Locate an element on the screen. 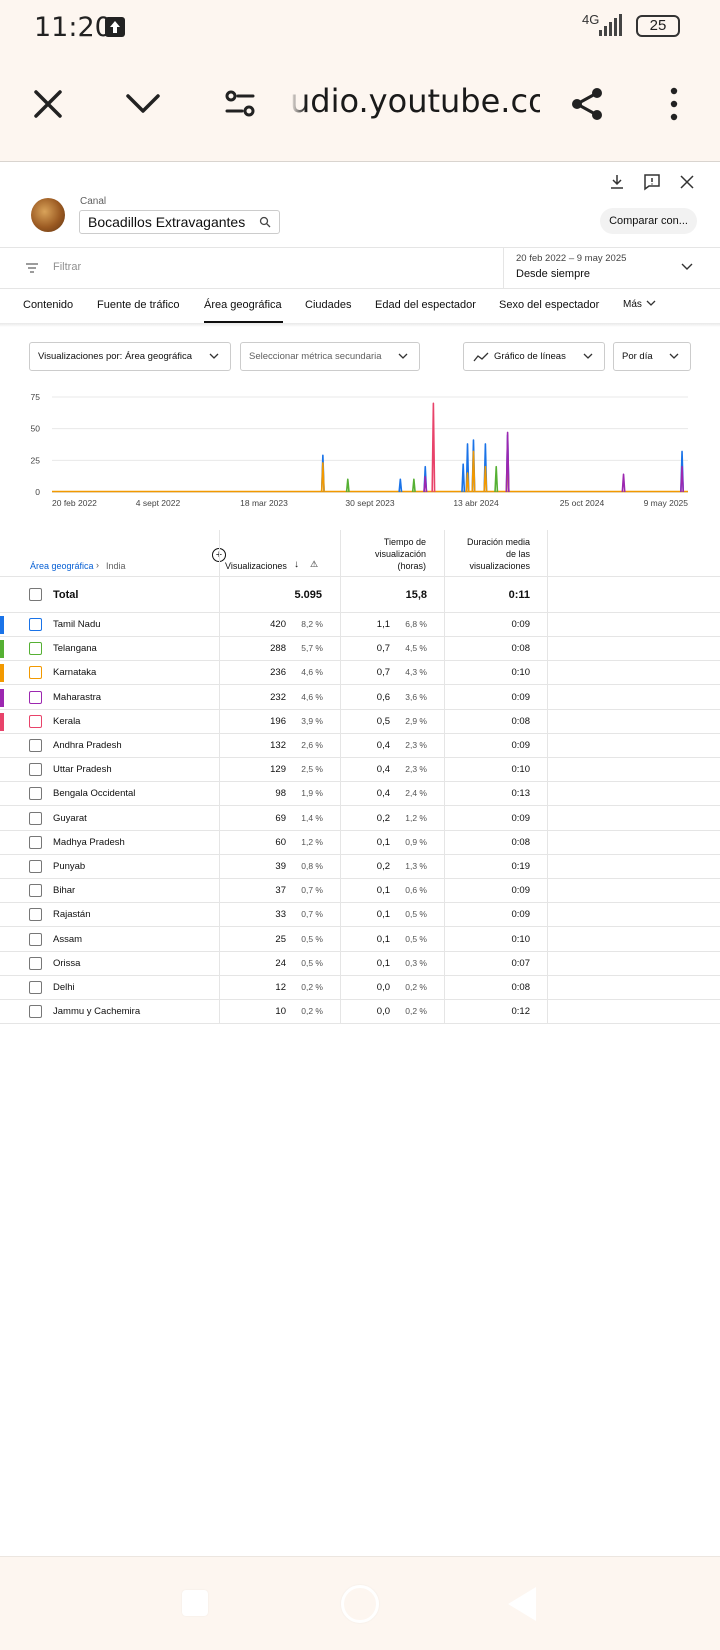 Image resolution: width=720 pixels, height=1650 pixels. table-row: Guyarat 69 1,4 % 0,2 1,2 % 0:09 is located at coordinates (360, 819).